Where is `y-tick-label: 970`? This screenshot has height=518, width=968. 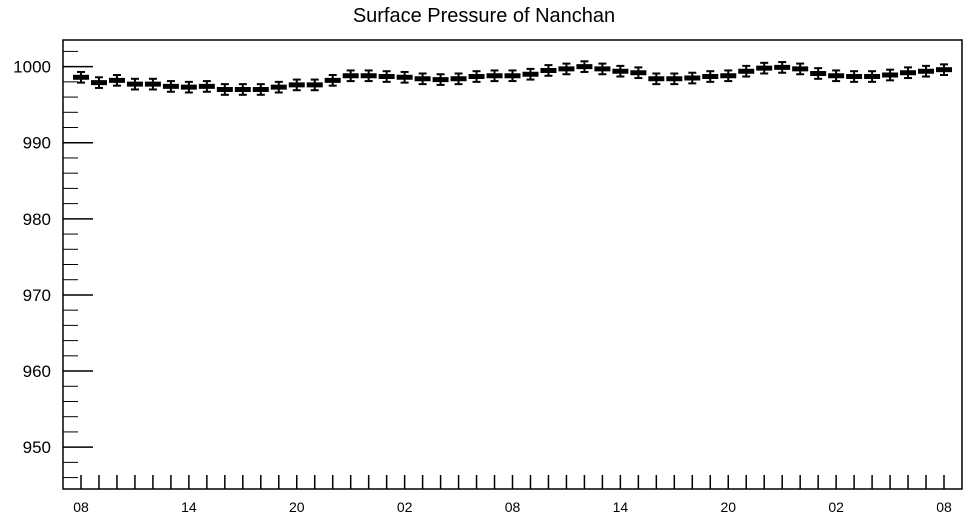 y-tick-label: 970 is located at coordinates (37, 295).